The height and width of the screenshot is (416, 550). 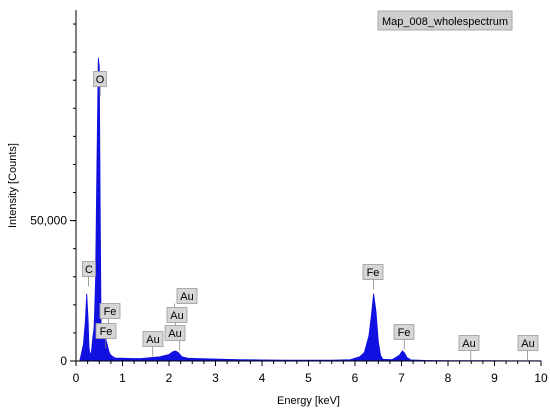 What do you see at coordinates (308, 401) in the screenshot?
I see `x-axis-title: Energy [keV]` at bounding box center [308, 401].